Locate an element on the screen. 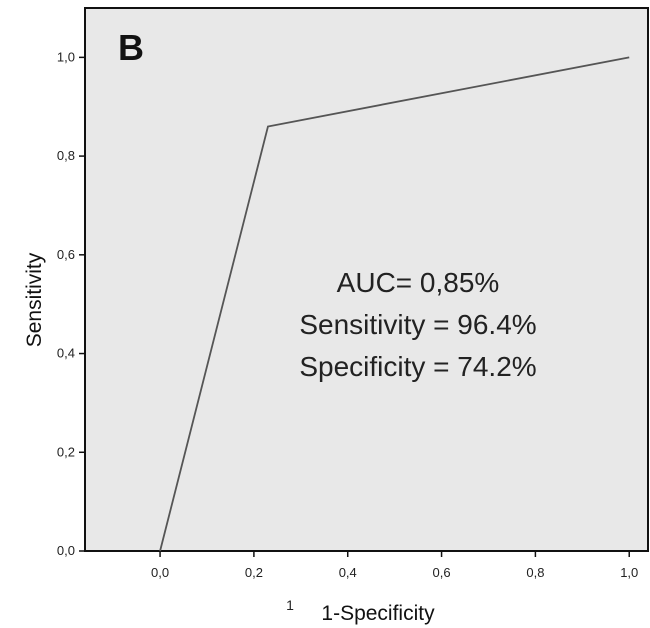 The height and width of the screenshot is (628, 650). x-tick-label: 0,4 is located at coordinates (348, 572).